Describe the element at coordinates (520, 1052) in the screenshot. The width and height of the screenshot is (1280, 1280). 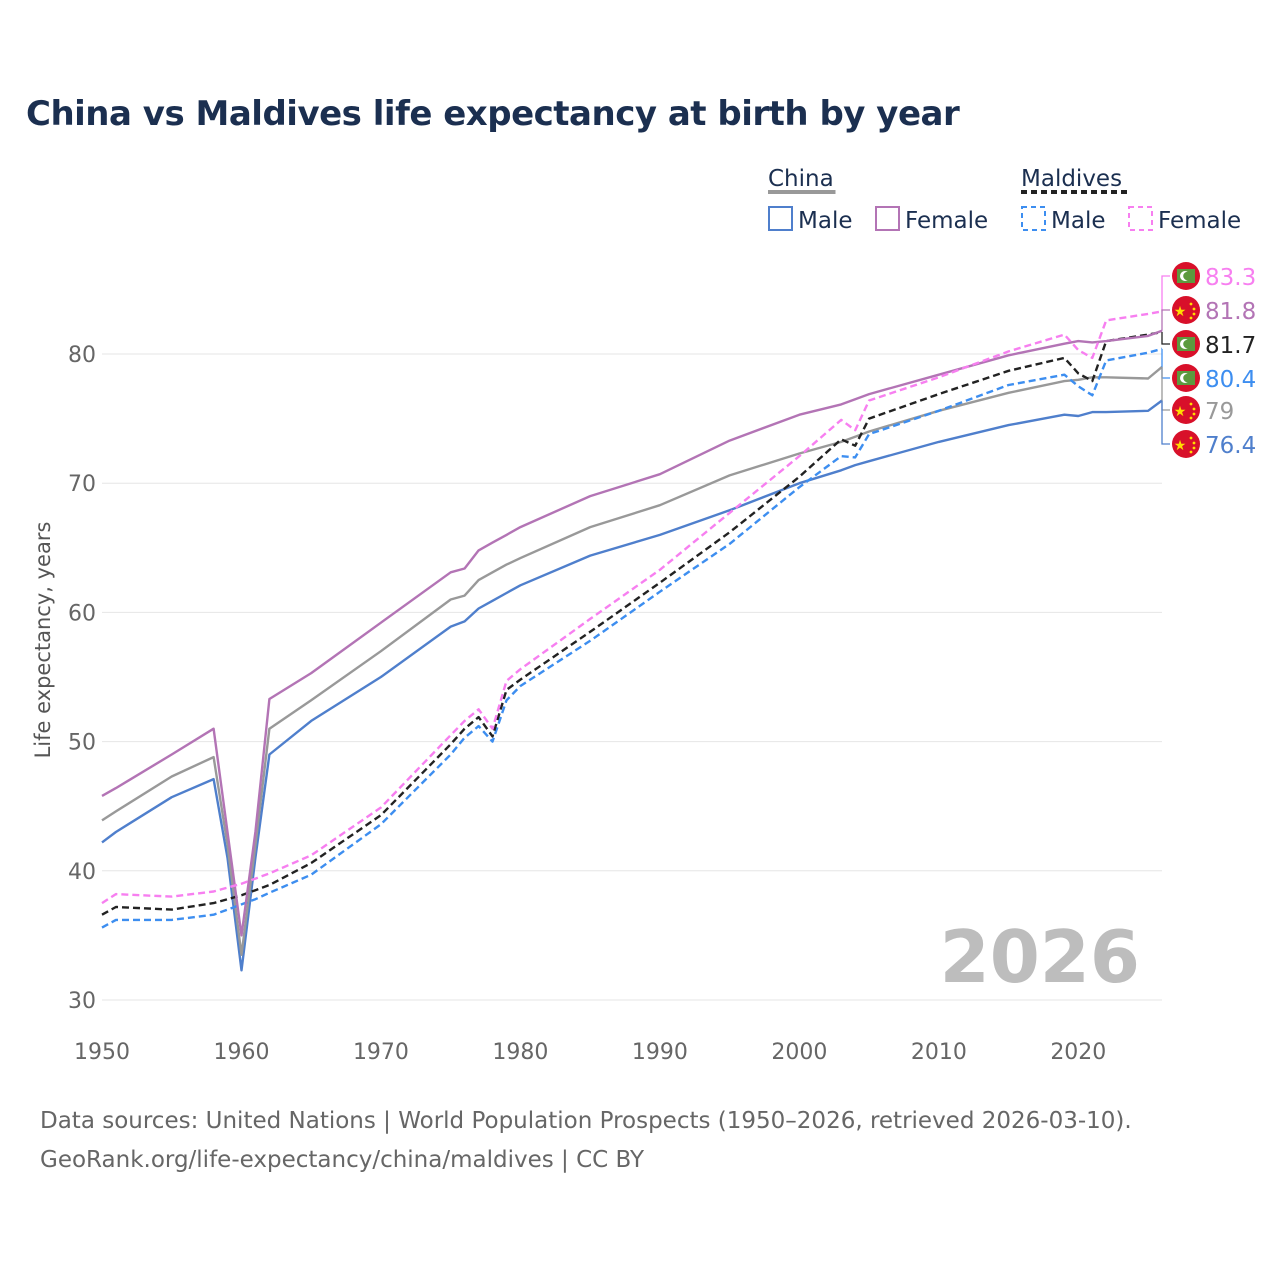
I see `x-tick-label: 1980` at that location.